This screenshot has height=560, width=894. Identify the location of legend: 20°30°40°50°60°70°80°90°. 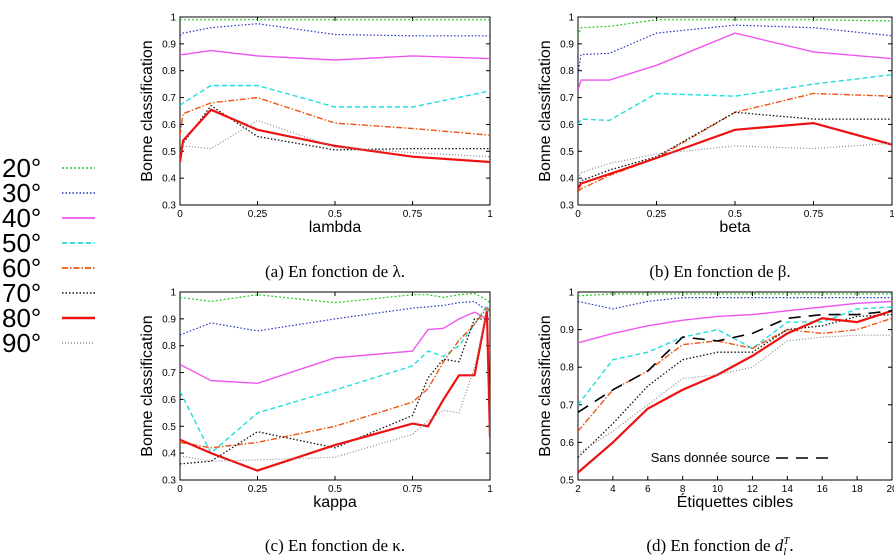
(48, 255).